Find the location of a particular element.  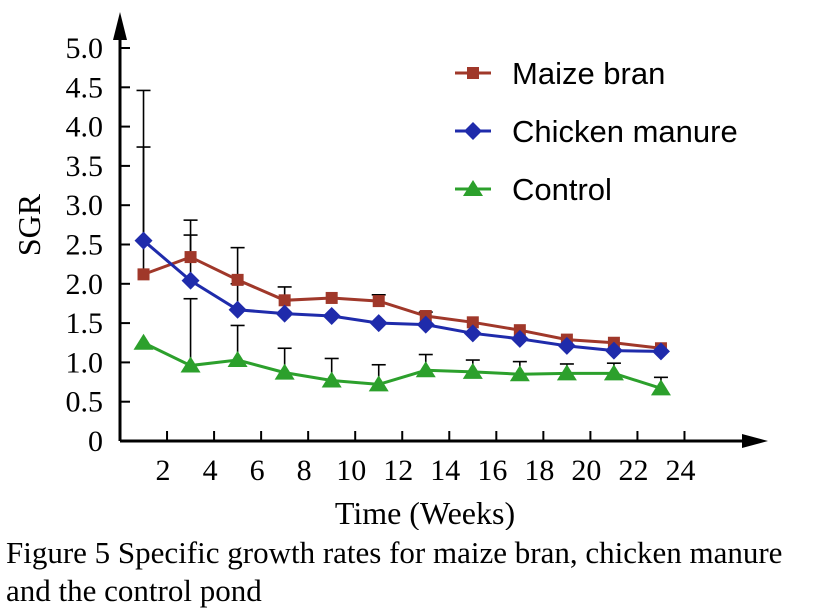

legend-item: Control is located at coordinates (533, 189).